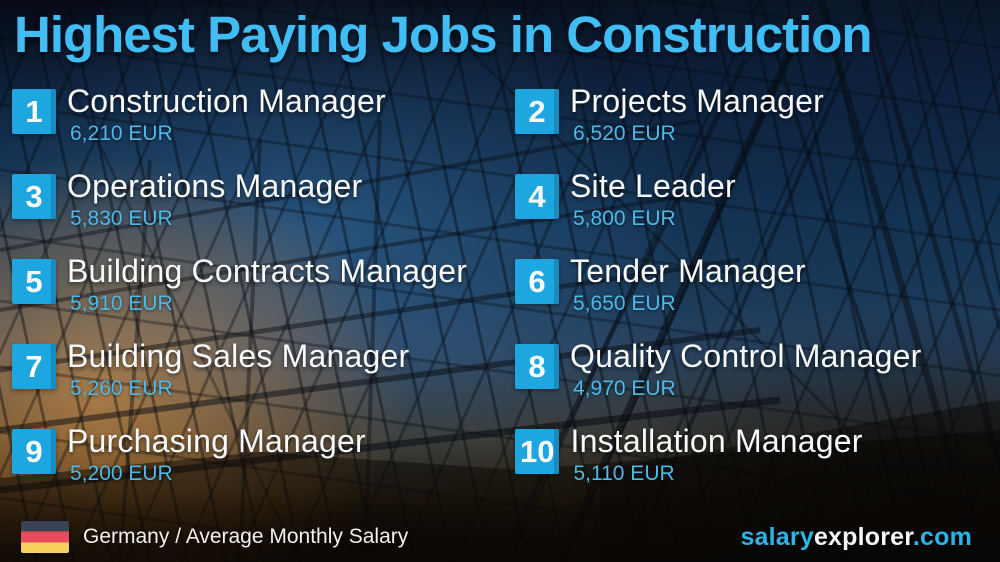 The image size is (1000, 562). Describe the element at coordinates (246, 536) in the screenshot. I see `country-note: Germany / Average Monthly Salary` at that location.